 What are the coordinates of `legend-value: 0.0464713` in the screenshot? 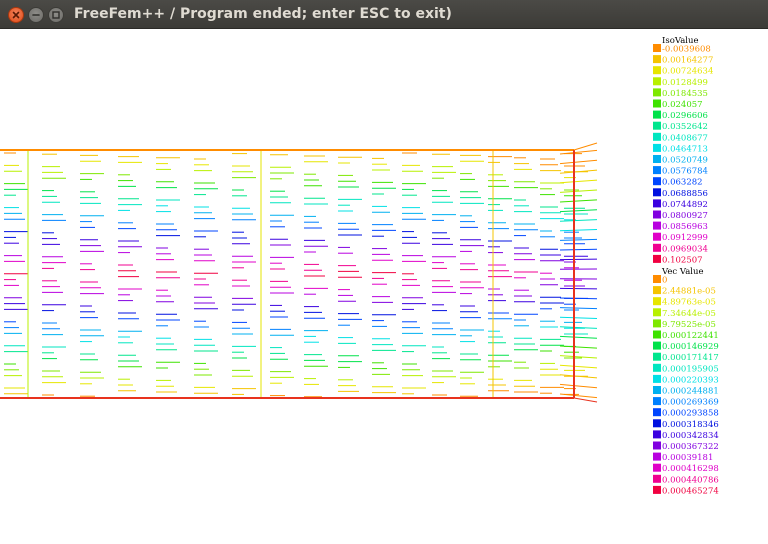 It's located at (685, 149).